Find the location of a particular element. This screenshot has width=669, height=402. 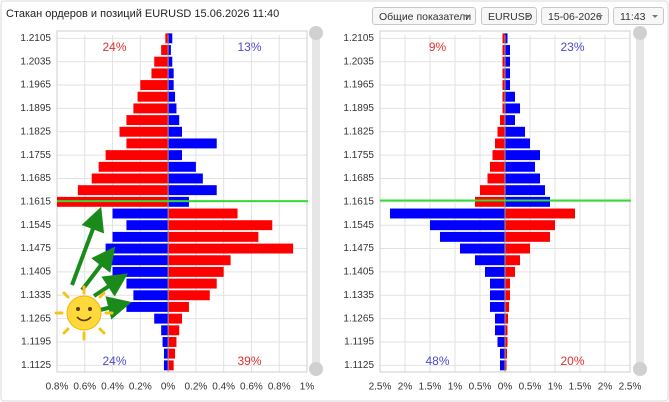

x-tick-label: 0.5% is located at coordinates (480, 387).